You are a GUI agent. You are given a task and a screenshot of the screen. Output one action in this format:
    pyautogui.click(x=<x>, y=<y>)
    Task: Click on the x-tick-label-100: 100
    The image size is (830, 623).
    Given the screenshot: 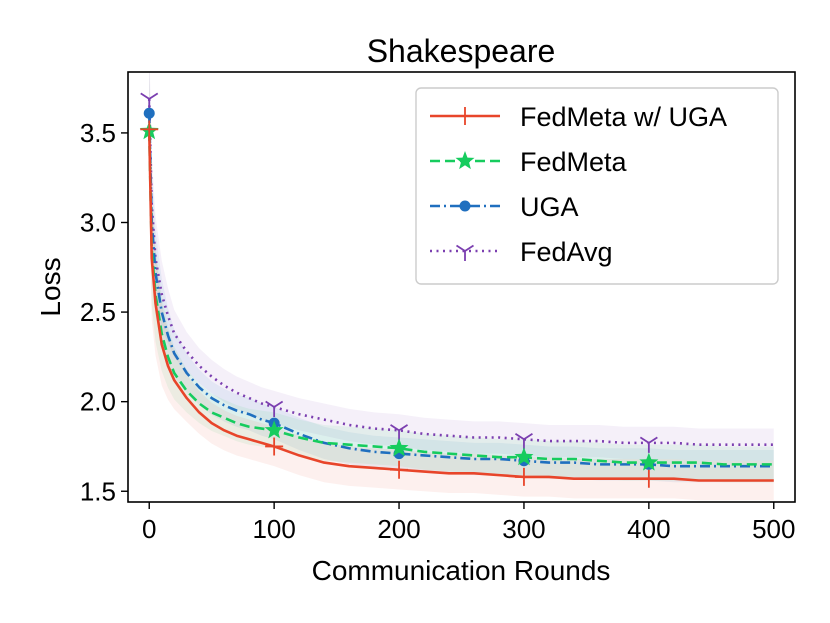 What is the action you would take?
    pyautogui.click(x=273, y=529)
    